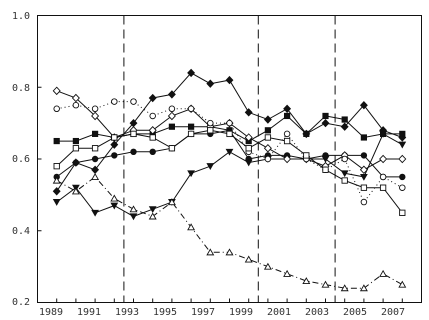 The height and width of the screenshot is (320, 429). Describe the element at coordinates (344, 180) in the screenshot. I see `data-point-open-square-2004` at that location.